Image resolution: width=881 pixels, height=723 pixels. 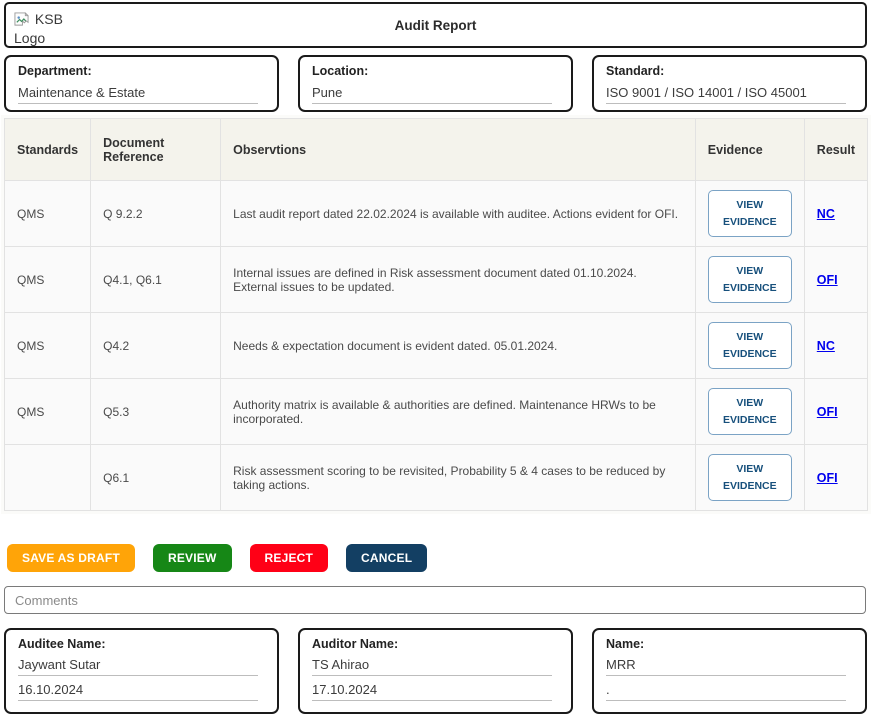 What do you see at coordinates (156, 149) in the screenshot?
I see `header-document-reference: Document Reference` at bounding box center [156, 149].